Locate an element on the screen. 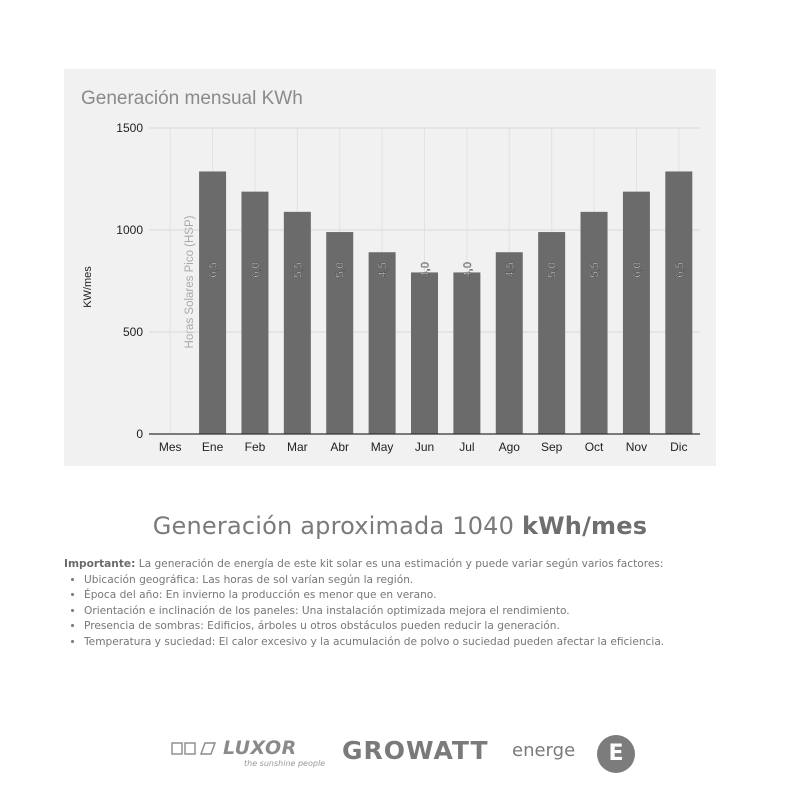 Image resolution: width=800 pixels, height=800 pixels. x-tick-label: Ago is located at coordinates (510, 447).